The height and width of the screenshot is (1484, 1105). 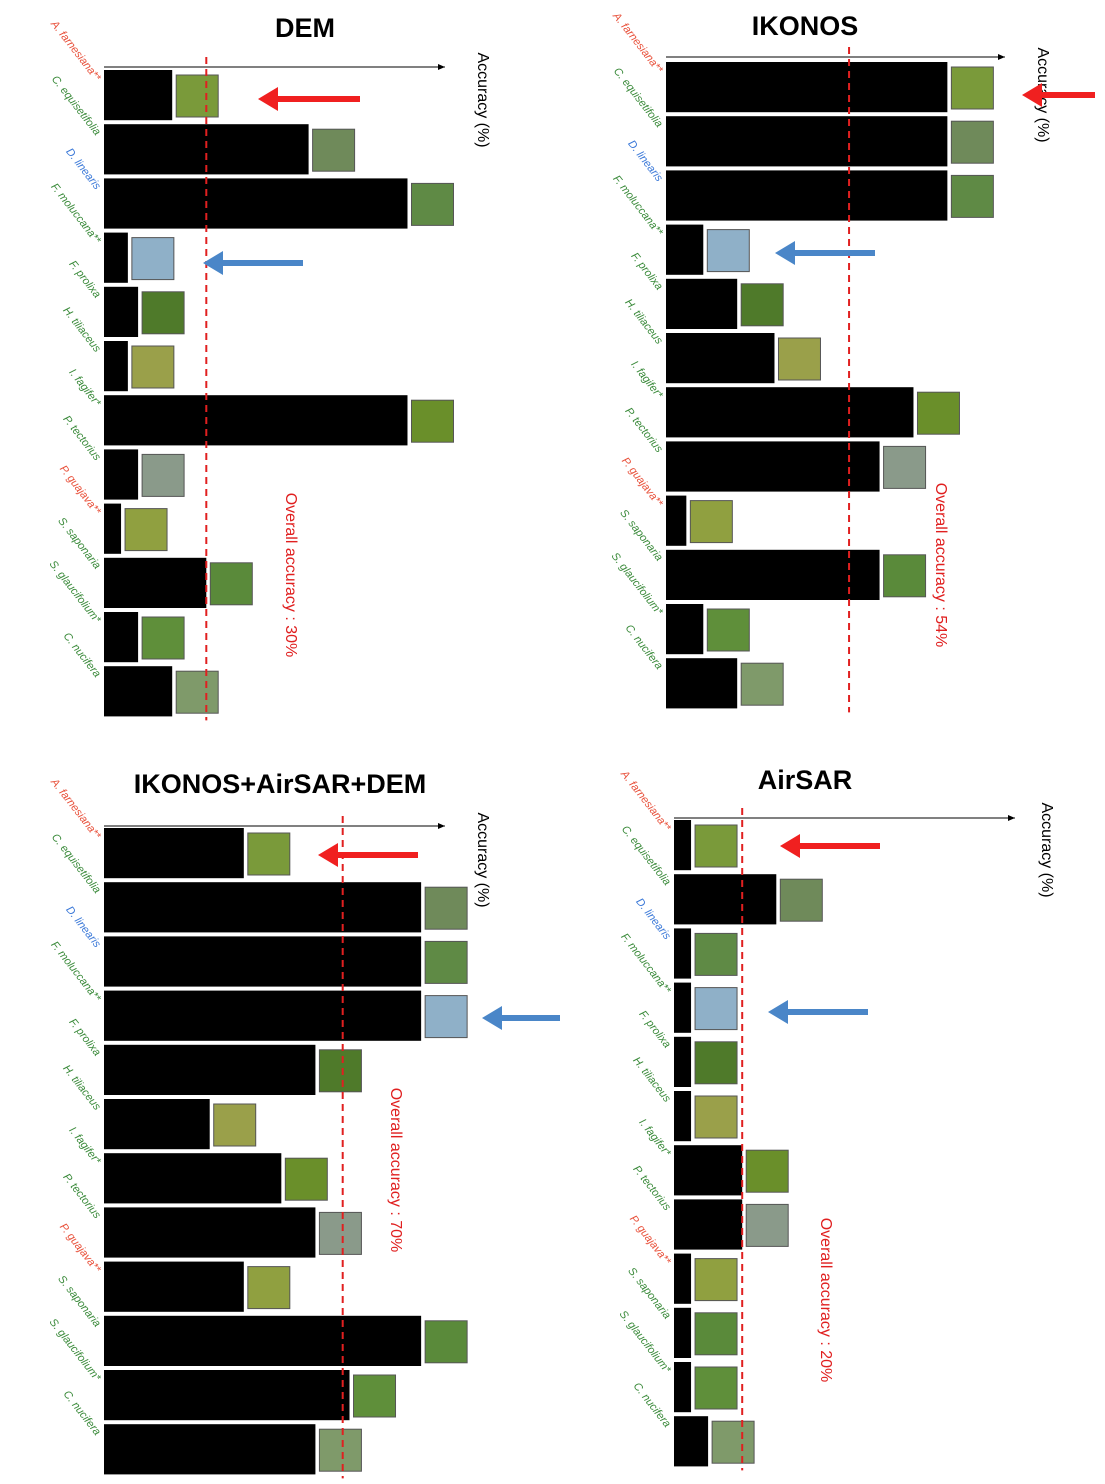 What do you see at coordinates (1046, 849) in the screenshot?
I see `x-axis-label: Accuracy (%)` at bounding box center [1046, 849].